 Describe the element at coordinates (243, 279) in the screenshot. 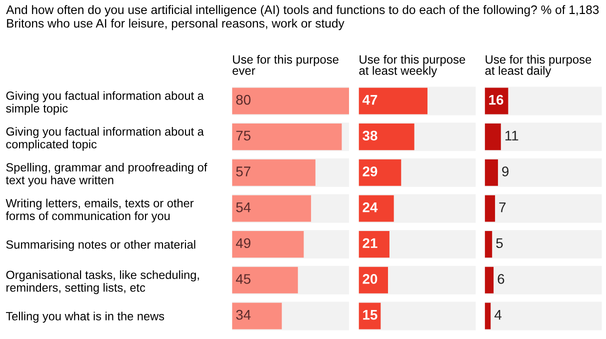

I see `data-label: 45` at that location.